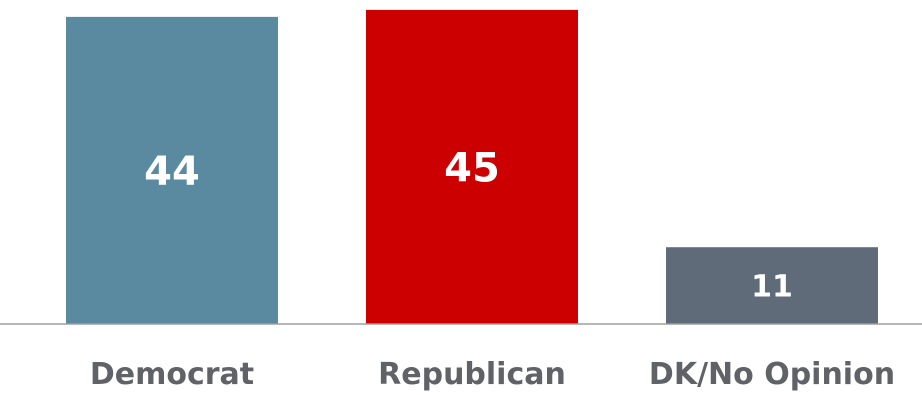 The image size is (922, 395). I want to click on value-label-0: 44, so click(172, 172).